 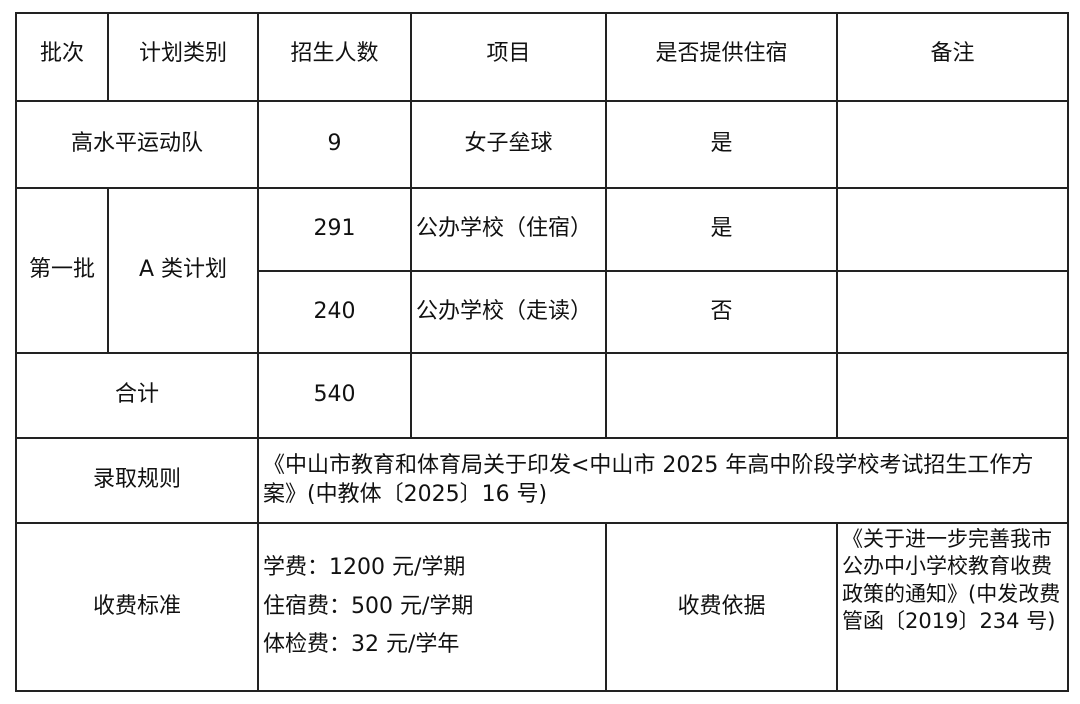 What do you see at coordinates (137, 395) in the screenshot?
I see `total-label: 合计` at bounding box center [137, 395].